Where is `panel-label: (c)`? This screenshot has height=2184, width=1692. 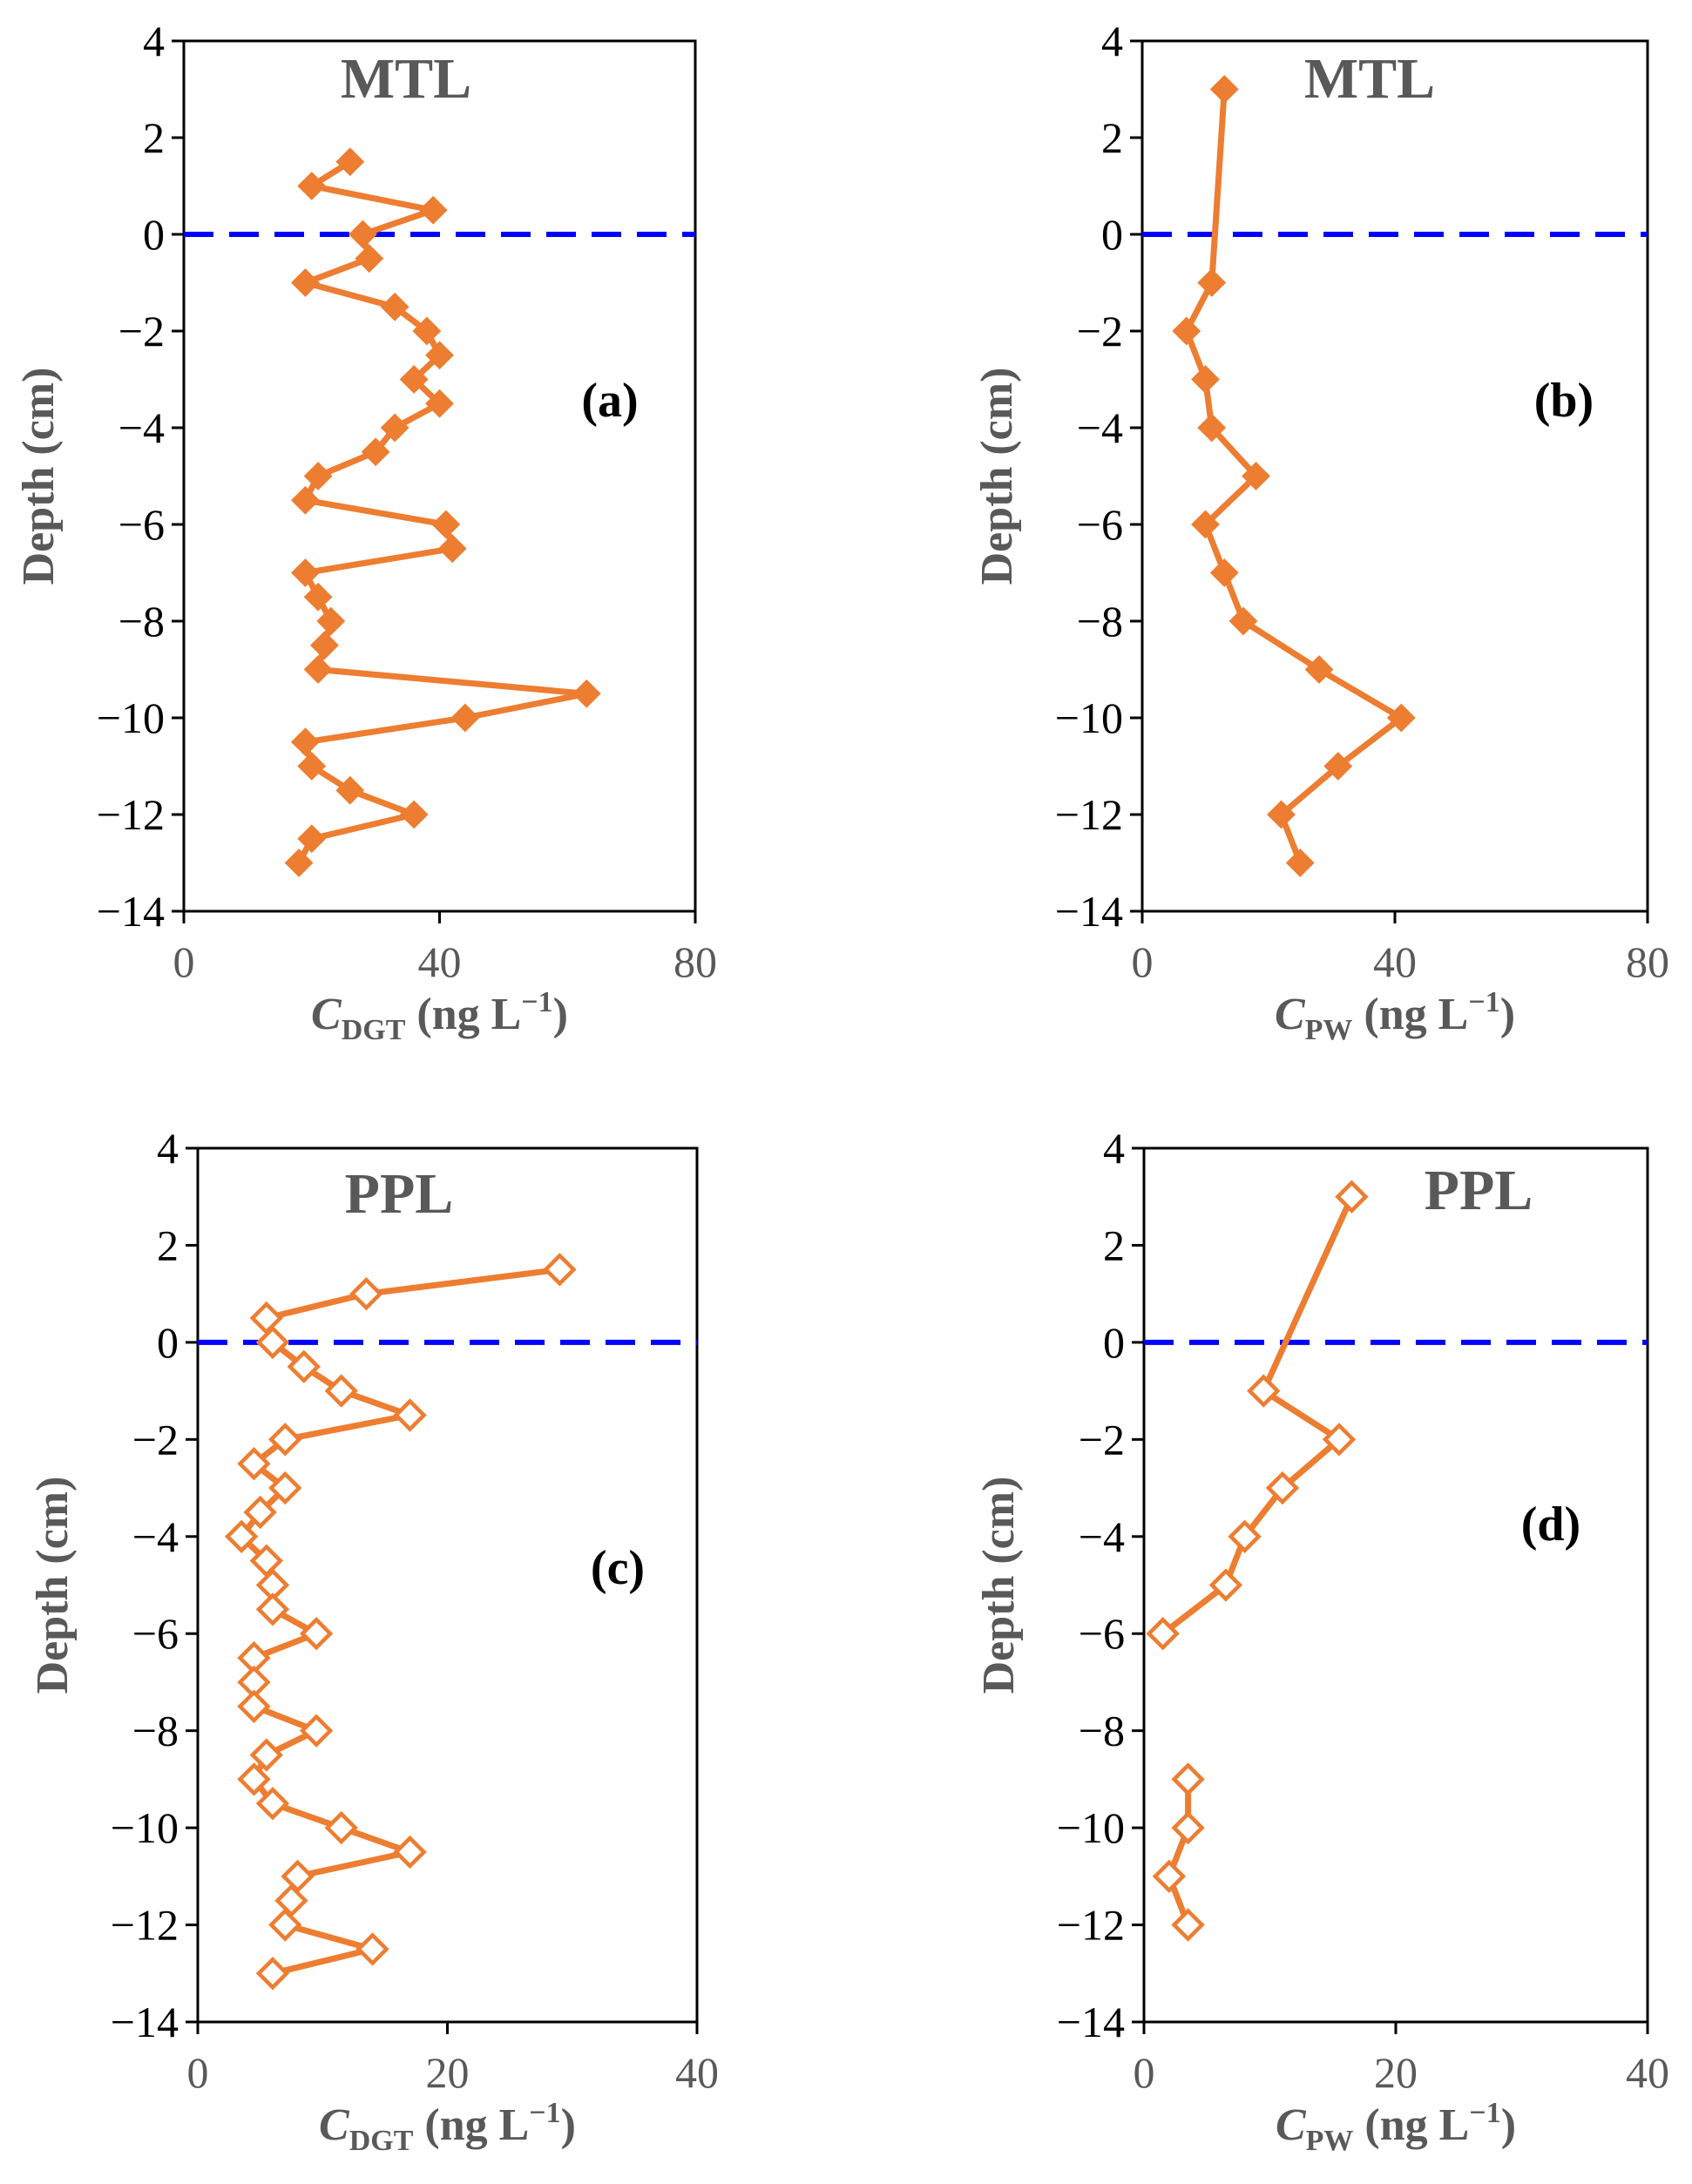
panel-label: (c) is located at coordinates (618, 1568).